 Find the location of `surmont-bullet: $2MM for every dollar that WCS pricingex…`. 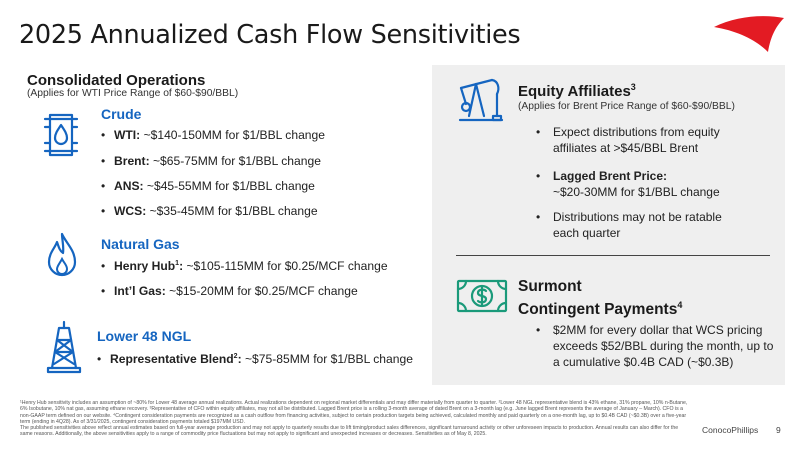

surmont-bullet: $2MM for every dollar that WCS pricingex… is located at coordinates (654, 346).